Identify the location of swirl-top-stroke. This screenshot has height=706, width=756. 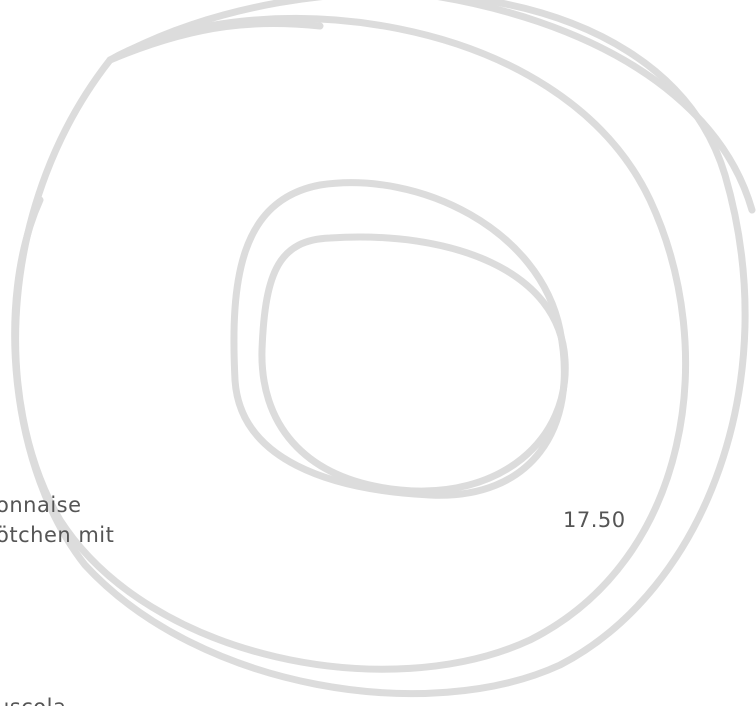
(215, 41).